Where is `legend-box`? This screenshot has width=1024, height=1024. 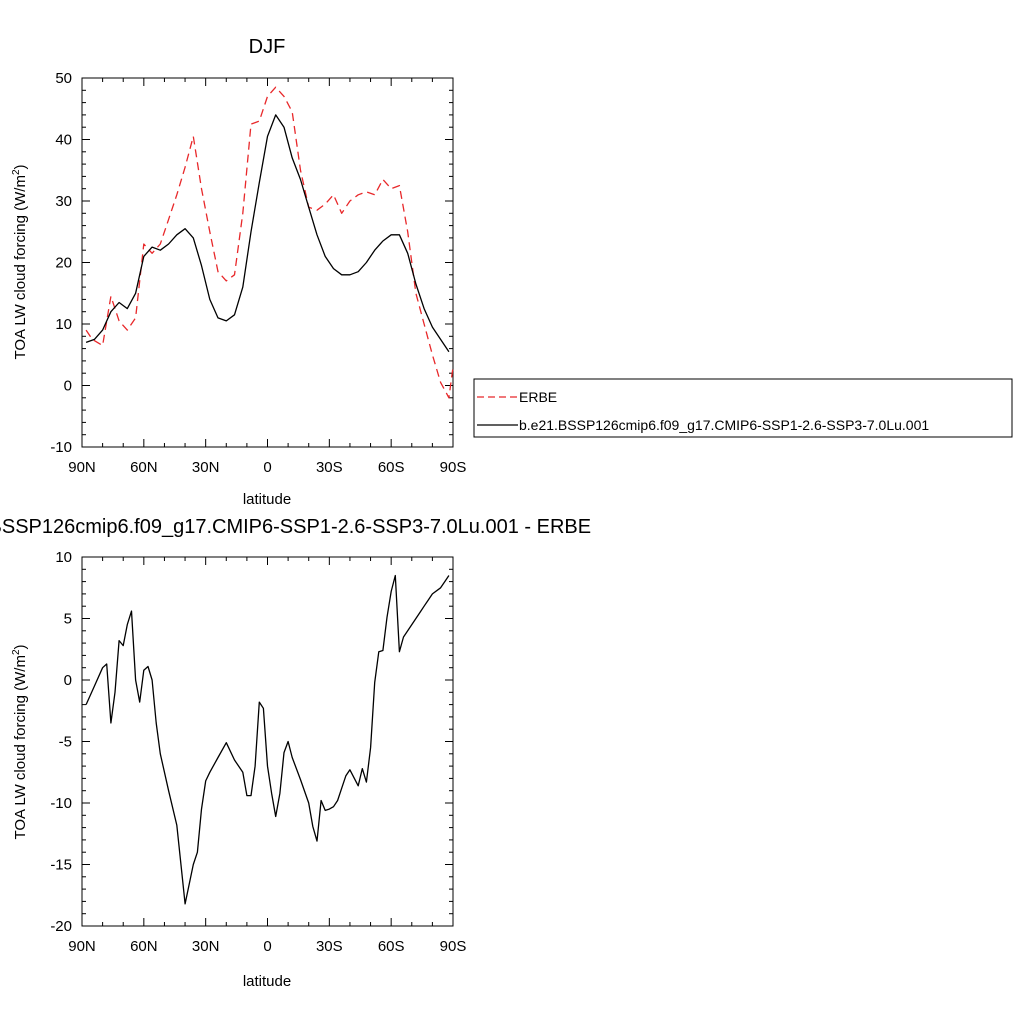
legend-box is located at coordinates (743, 408).